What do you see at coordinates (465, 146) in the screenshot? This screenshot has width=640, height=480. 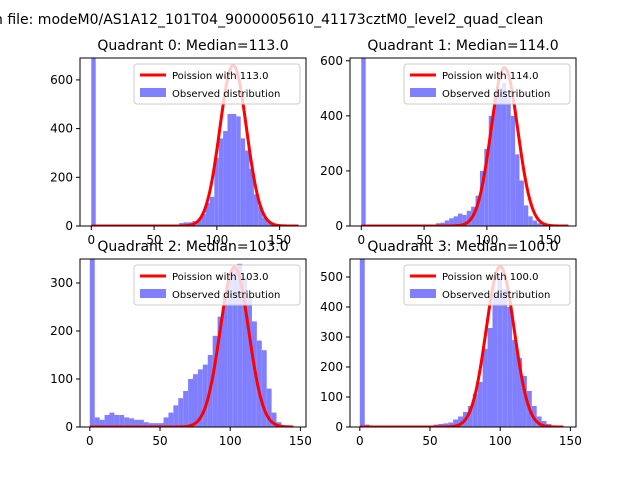 I see `poisson-curve` at bounding box center [465, 146].